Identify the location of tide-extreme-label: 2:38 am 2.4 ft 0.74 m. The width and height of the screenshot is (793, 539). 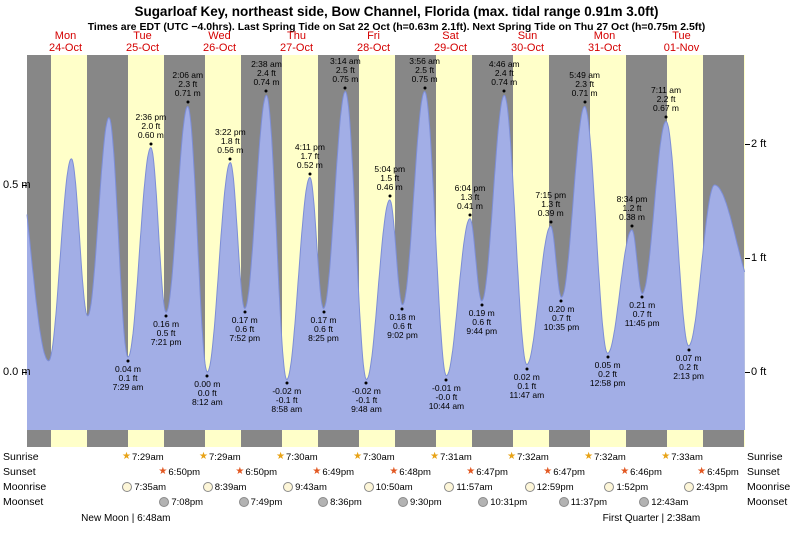
(266, 73).